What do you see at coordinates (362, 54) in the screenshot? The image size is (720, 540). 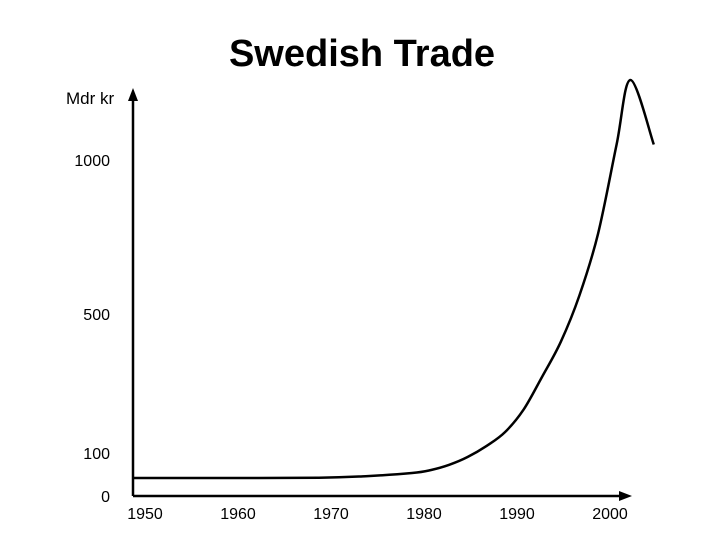 I see `chart-title: Swedish Trade` at bounding box center [362, 54].